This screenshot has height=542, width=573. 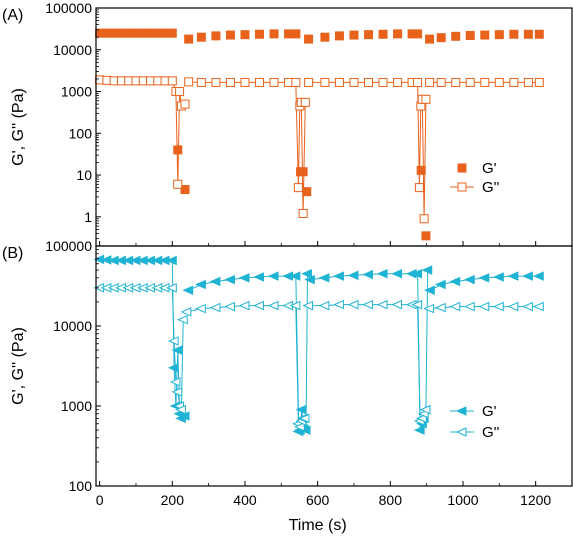 I want to click on panel-b-ytick-label: 100, so click(x=81, y=486).